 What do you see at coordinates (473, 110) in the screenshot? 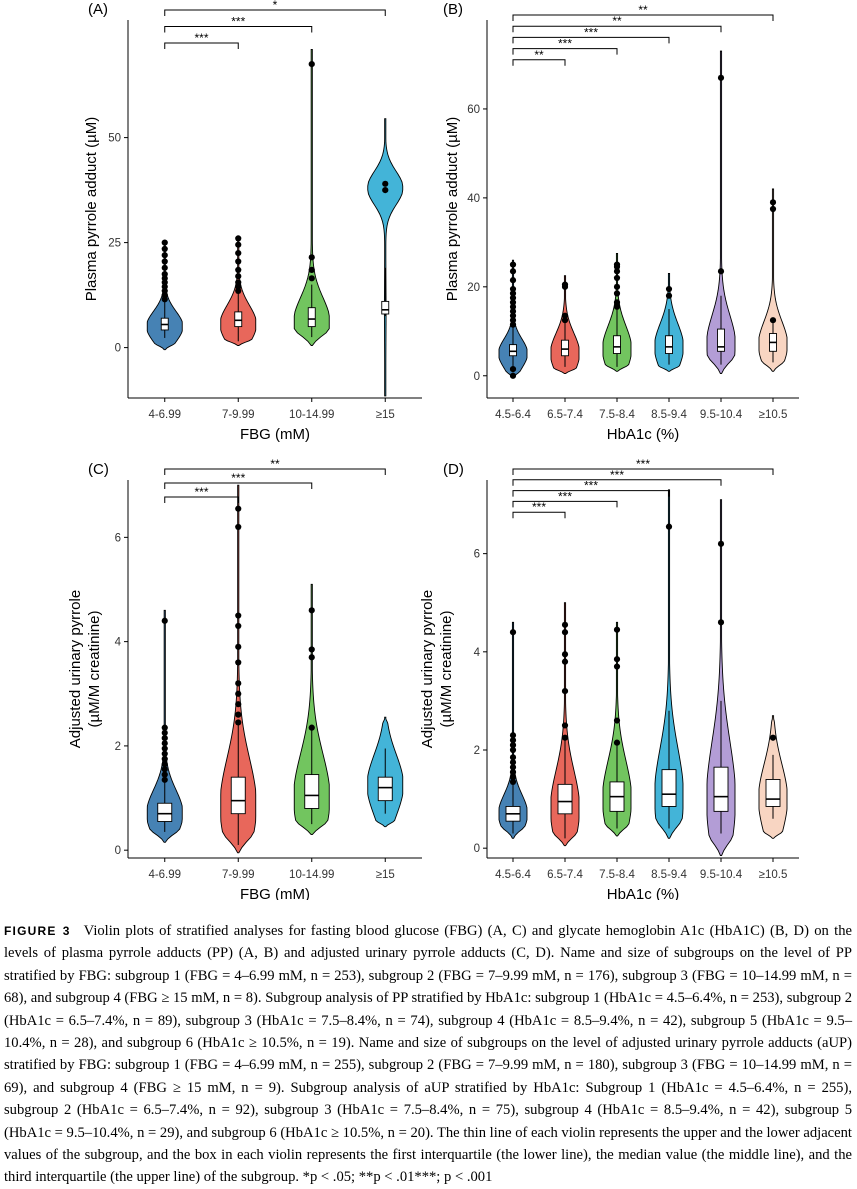
I see `y-tick-label: 60` at bounding box center [473, 110].